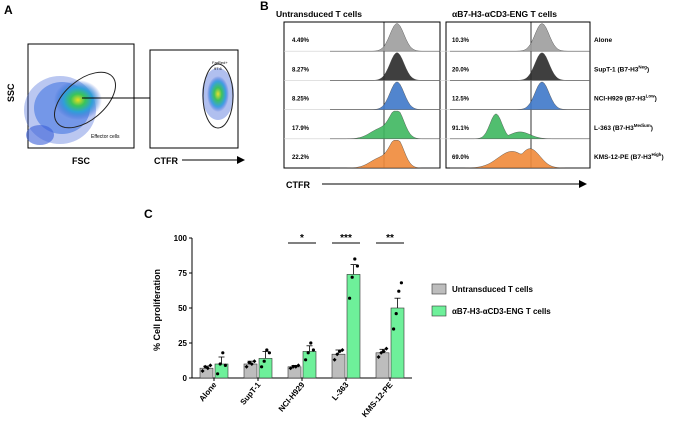 The height and width of the screenshot is (433, 685). I want to click on y-tick-label: 75, so click(182, 273).